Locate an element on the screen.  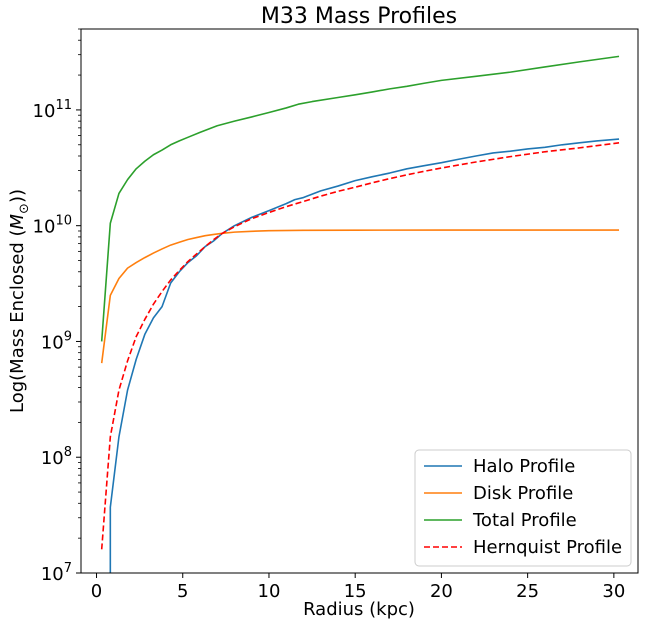
x-axis-label: Radius (kpc) is located at coordinates (359, 609).